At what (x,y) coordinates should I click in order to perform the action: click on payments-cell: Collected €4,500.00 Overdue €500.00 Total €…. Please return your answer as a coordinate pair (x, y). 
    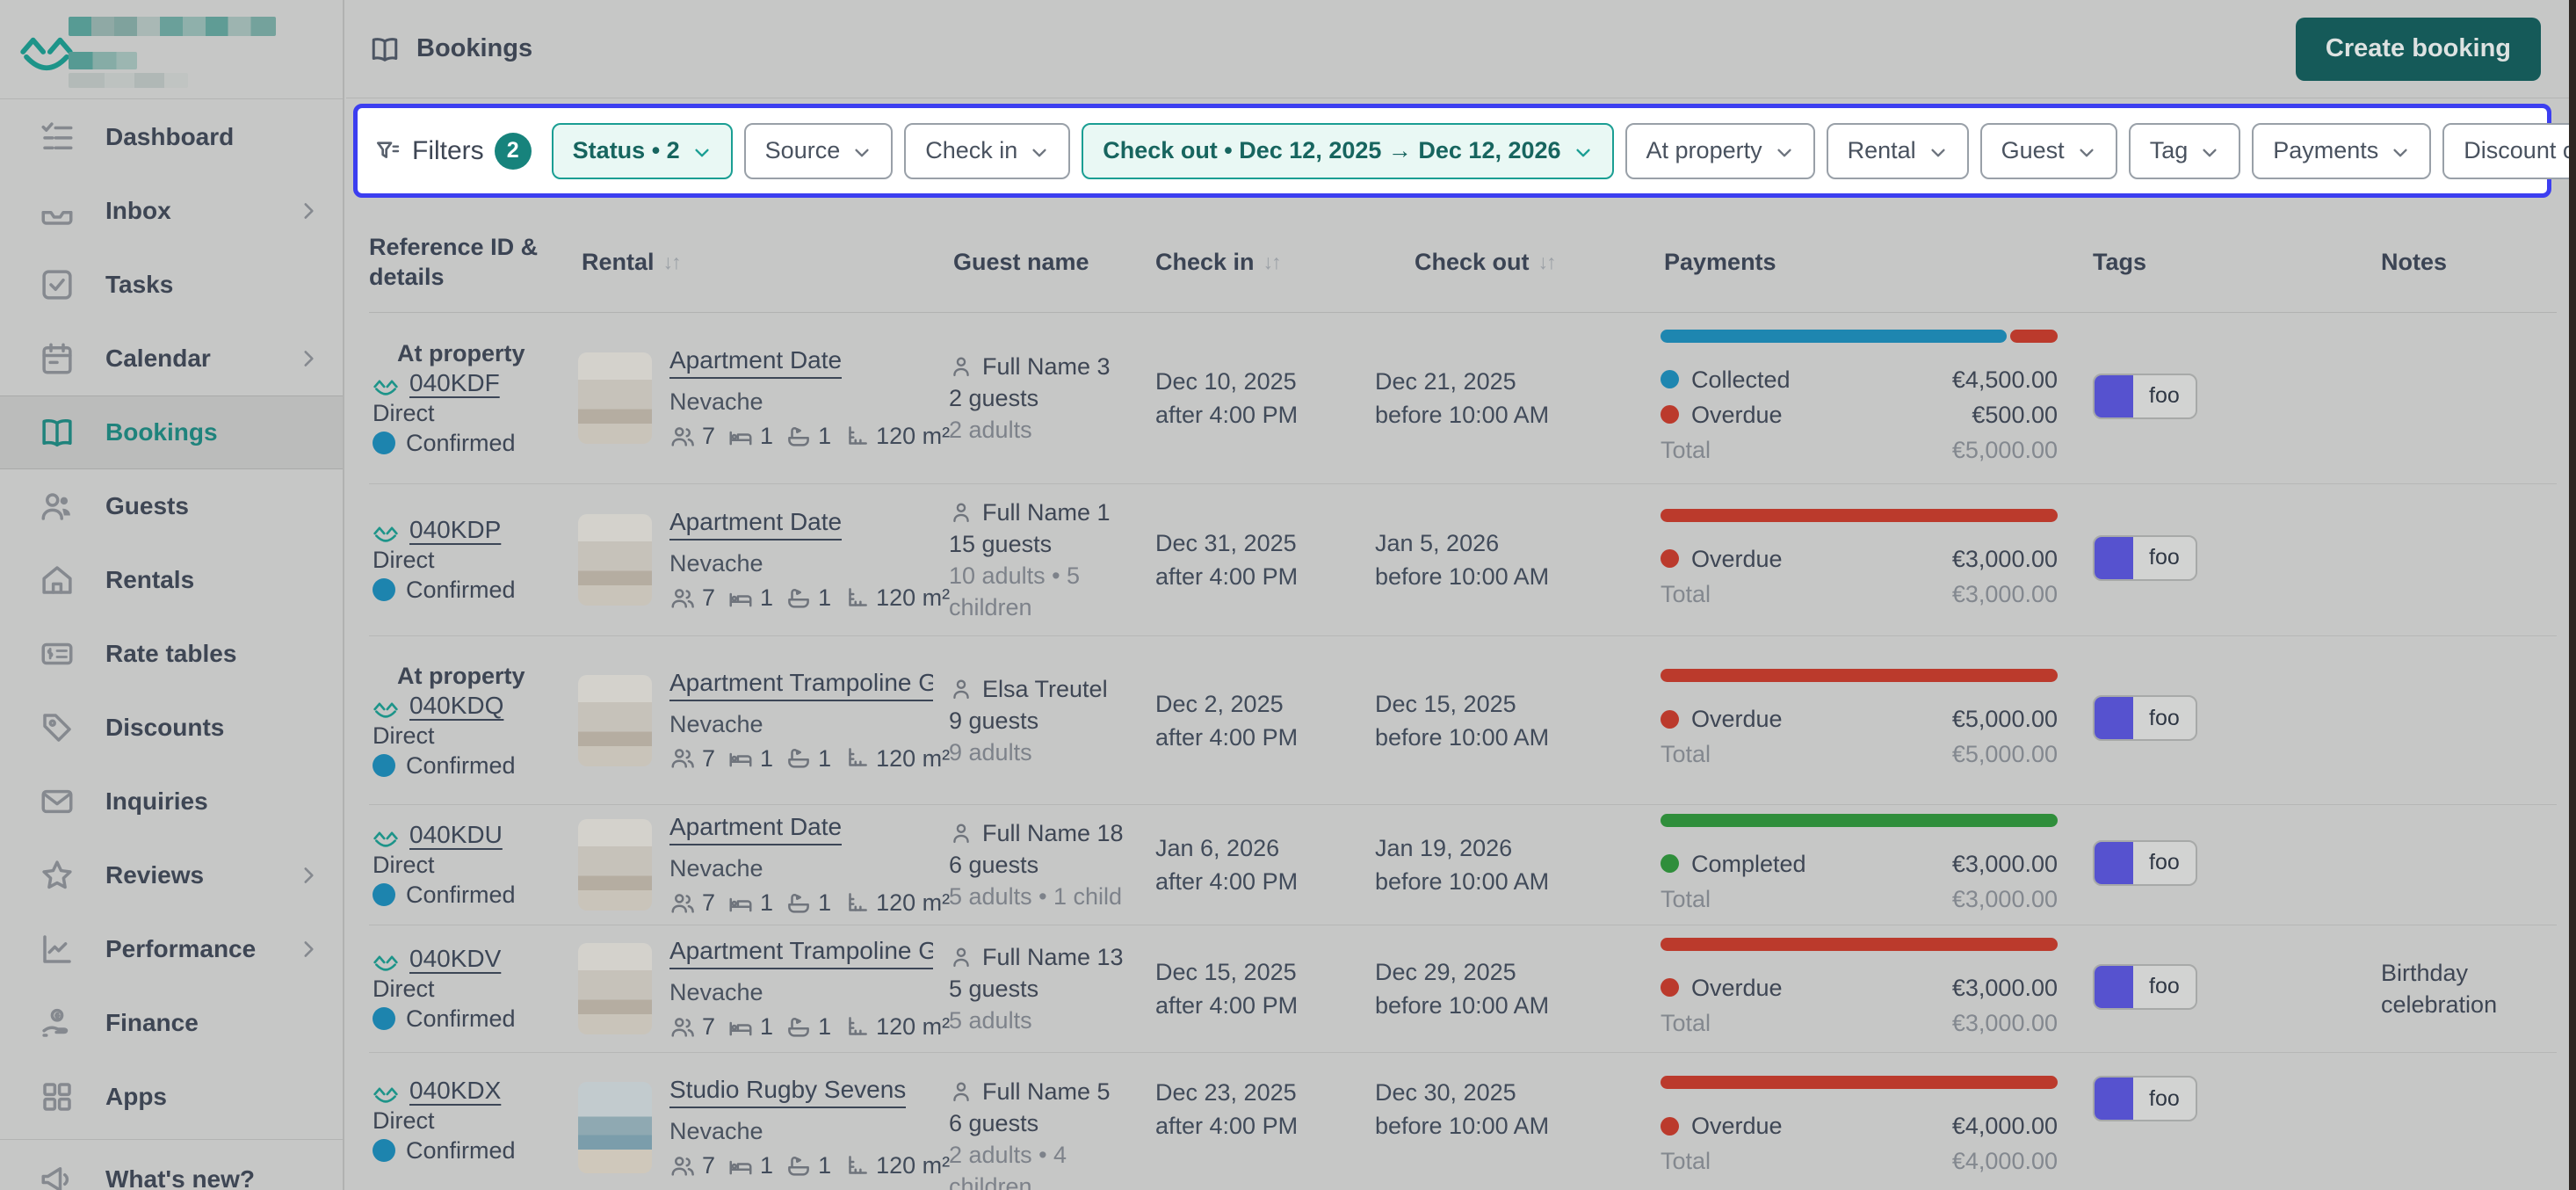
    Looking at the image, I should click on (1867, 398).